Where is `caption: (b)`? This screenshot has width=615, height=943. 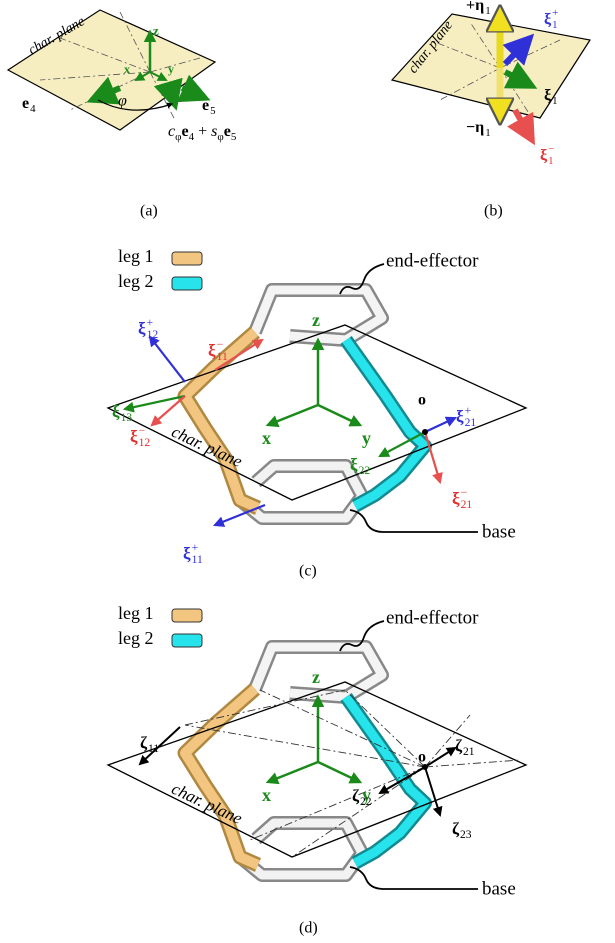 caption: (b) is located at coordinates (493, 211).